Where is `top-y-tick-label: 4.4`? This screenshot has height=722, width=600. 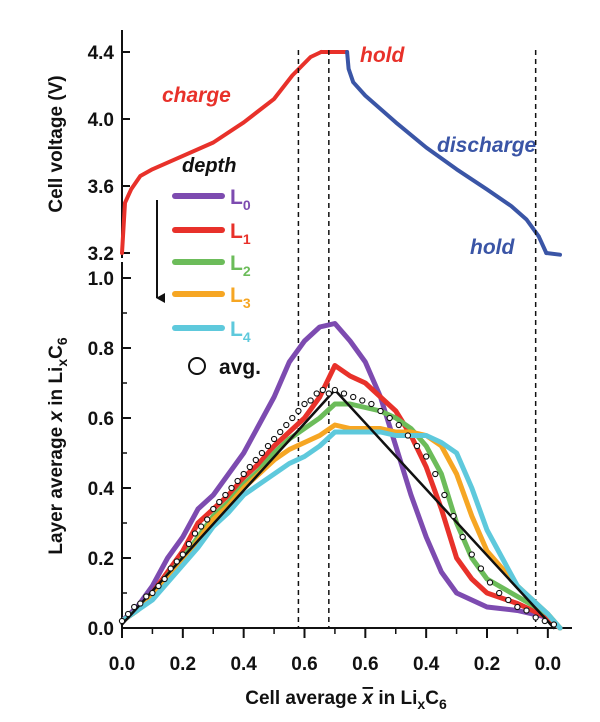
top-y-tick-label: 4.4 is located at coordinates (101, 53).